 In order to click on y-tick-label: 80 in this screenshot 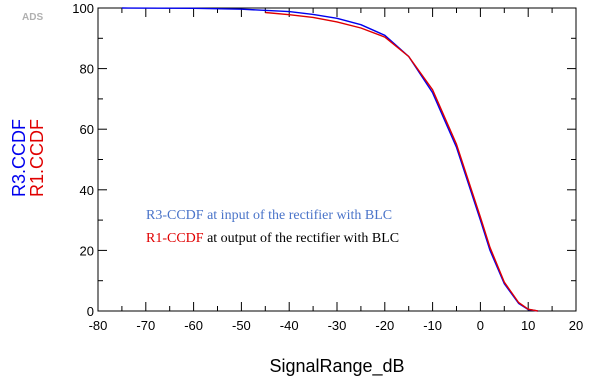, I will do `click(87, 69)`.